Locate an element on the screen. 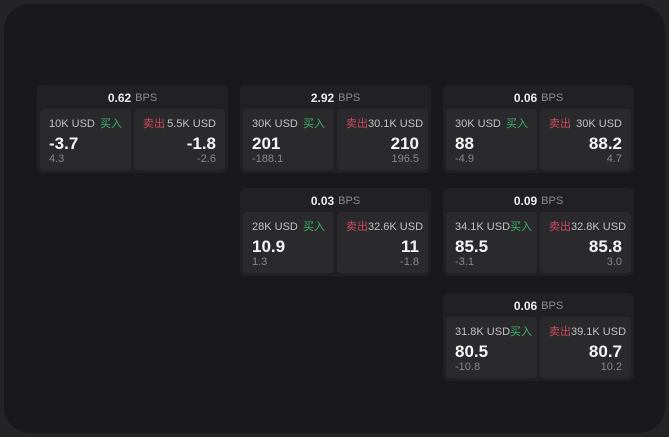 The height and width of the screenshot is (437, 669). card-header: 0.09 BPS is located at coordinates (538, 199).